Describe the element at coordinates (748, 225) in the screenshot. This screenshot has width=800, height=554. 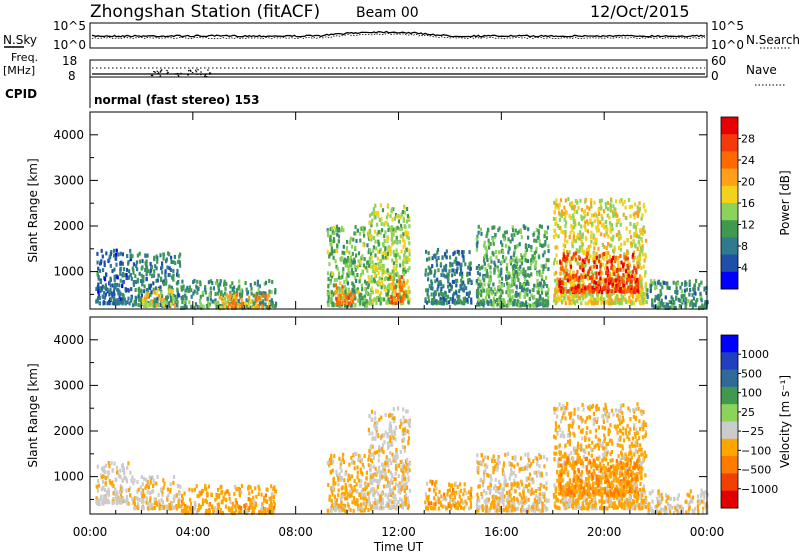
I see `colorbar-tick-label: 12` at that location.